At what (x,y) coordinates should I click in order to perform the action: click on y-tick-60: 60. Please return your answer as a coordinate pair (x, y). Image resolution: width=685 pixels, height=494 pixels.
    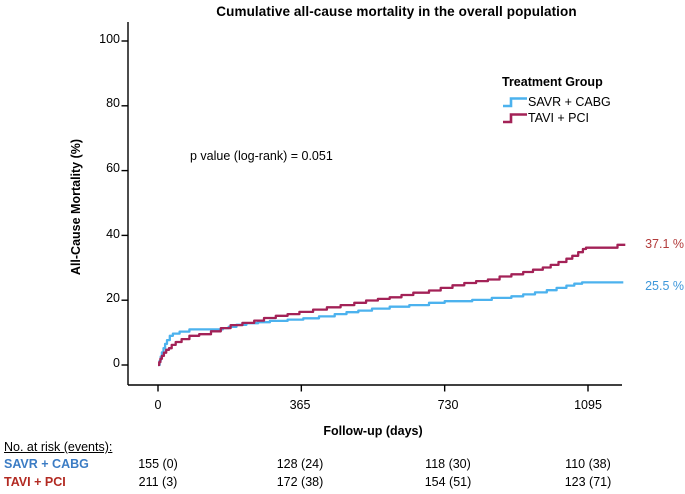
    Looking at the image, I should click on (113, 168).